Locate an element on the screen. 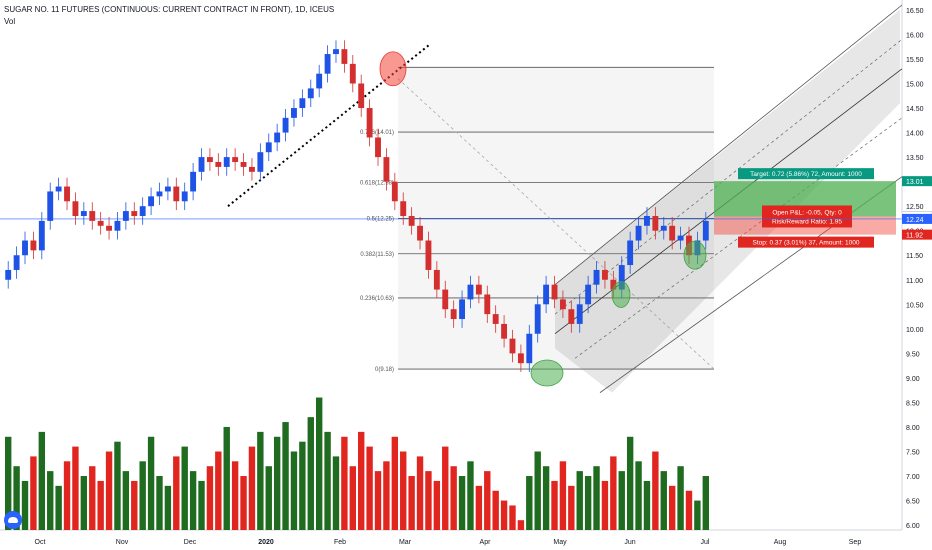  price-badge: 11.92 is located at coordinates (914, 236).